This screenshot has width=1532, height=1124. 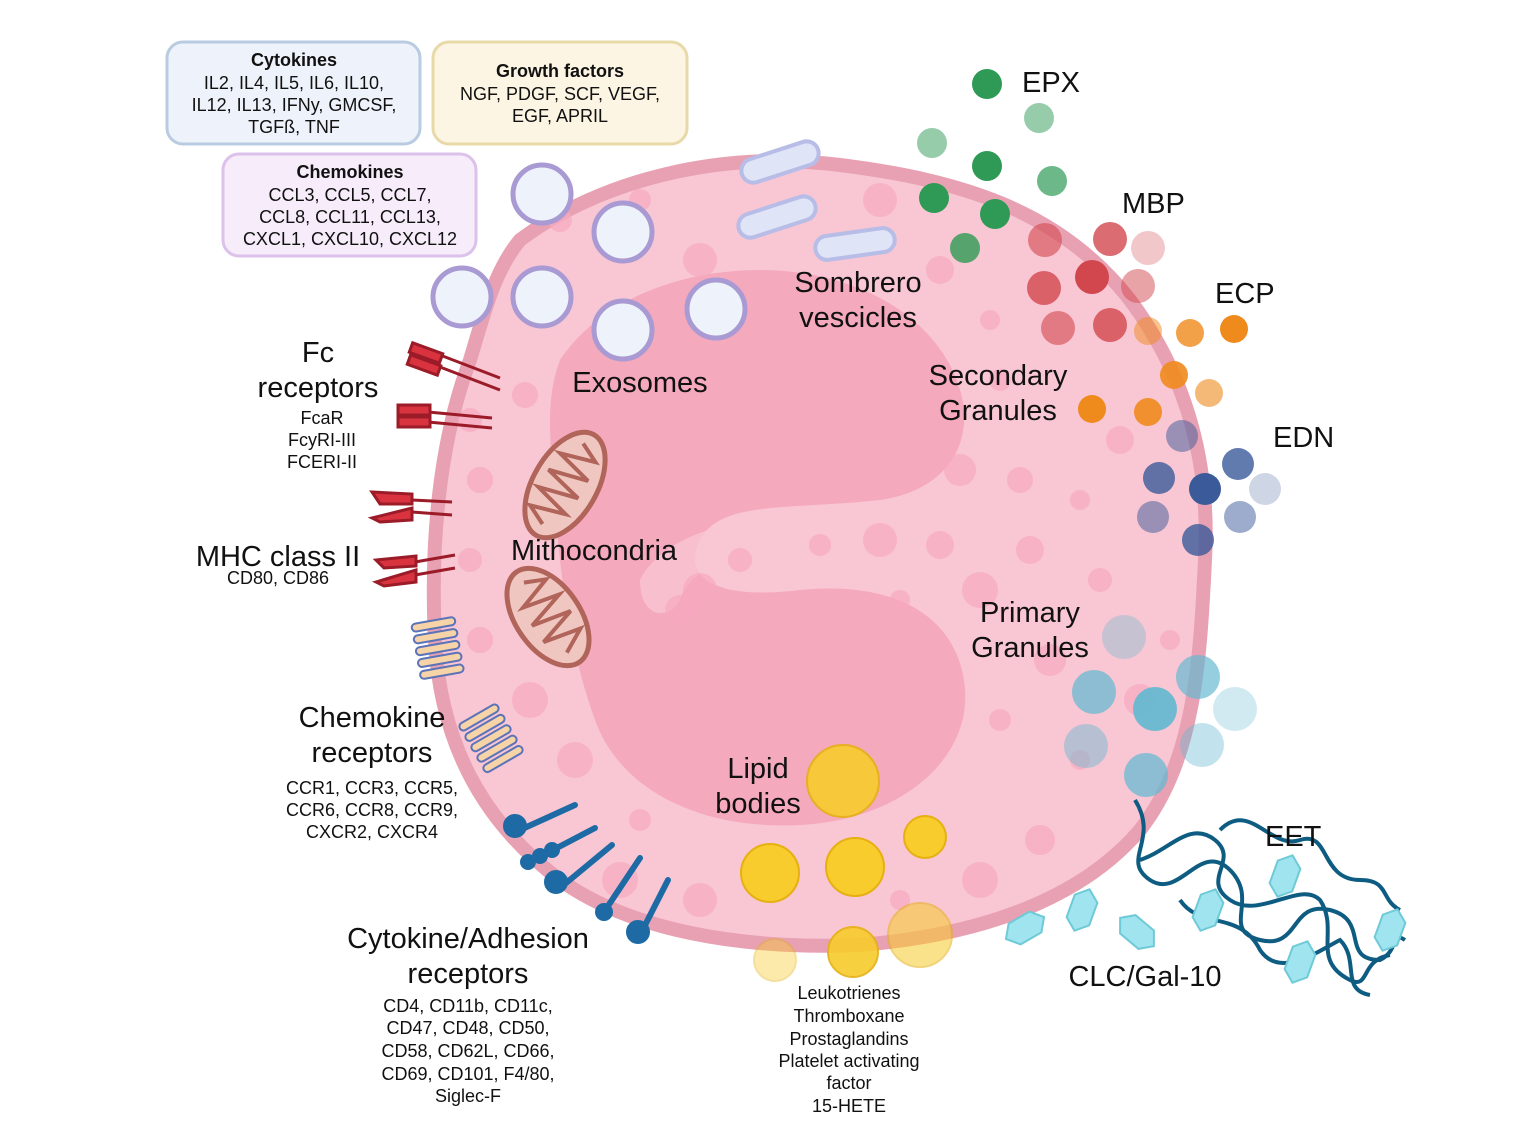 I want to click on chemokines-title: Chemokines, so click(x=349, y=172).